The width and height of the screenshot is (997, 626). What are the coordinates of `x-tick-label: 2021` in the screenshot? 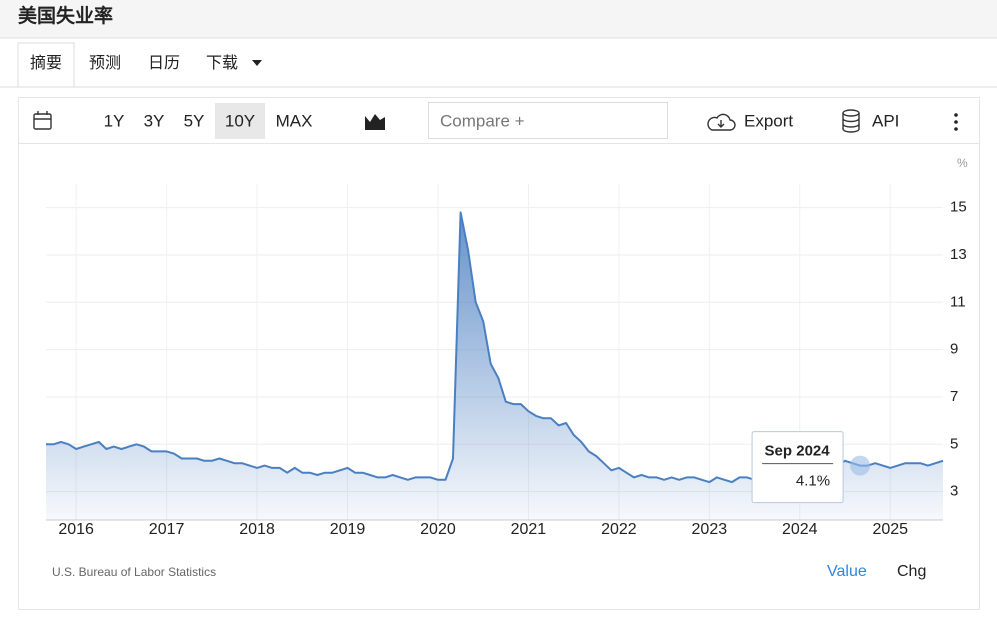 It's located at (529, 529).